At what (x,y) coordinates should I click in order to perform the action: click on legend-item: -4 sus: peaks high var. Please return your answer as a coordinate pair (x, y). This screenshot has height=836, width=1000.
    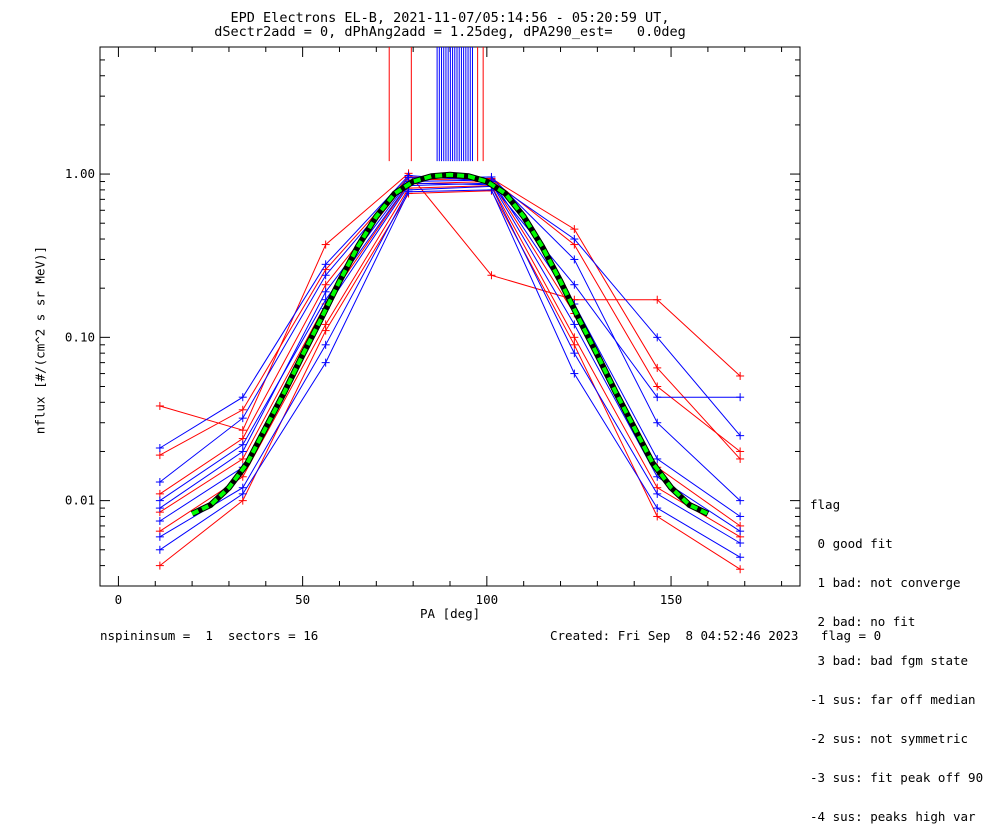
    Looking at the image, I should click on (893, 816).